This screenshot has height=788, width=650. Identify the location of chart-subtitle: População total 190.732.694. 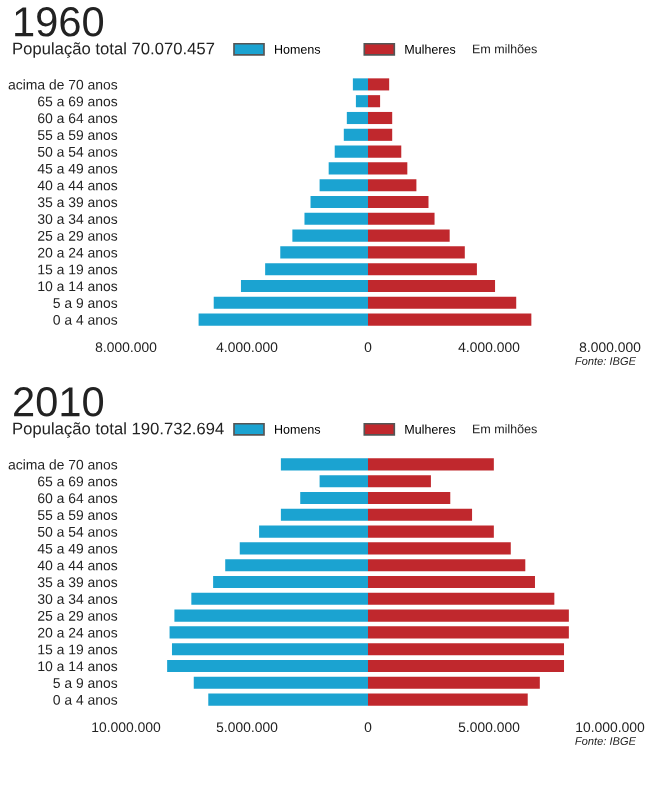
(118, 430).